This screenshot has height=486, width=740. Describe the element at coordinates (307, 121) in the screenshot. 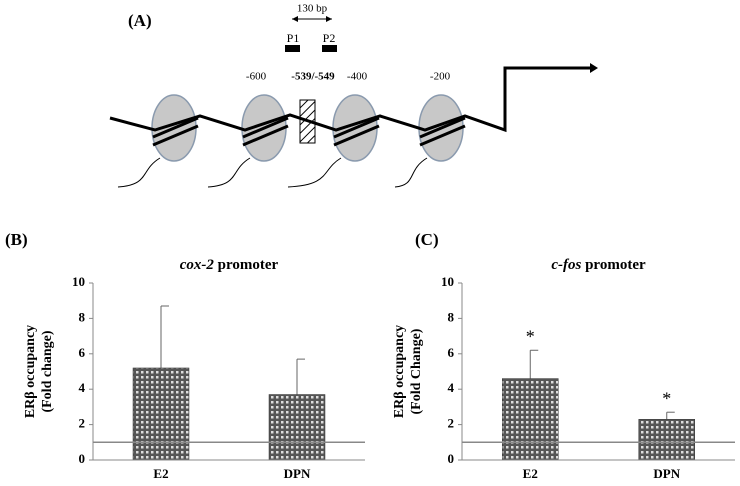

I see `binding-site` at that location.